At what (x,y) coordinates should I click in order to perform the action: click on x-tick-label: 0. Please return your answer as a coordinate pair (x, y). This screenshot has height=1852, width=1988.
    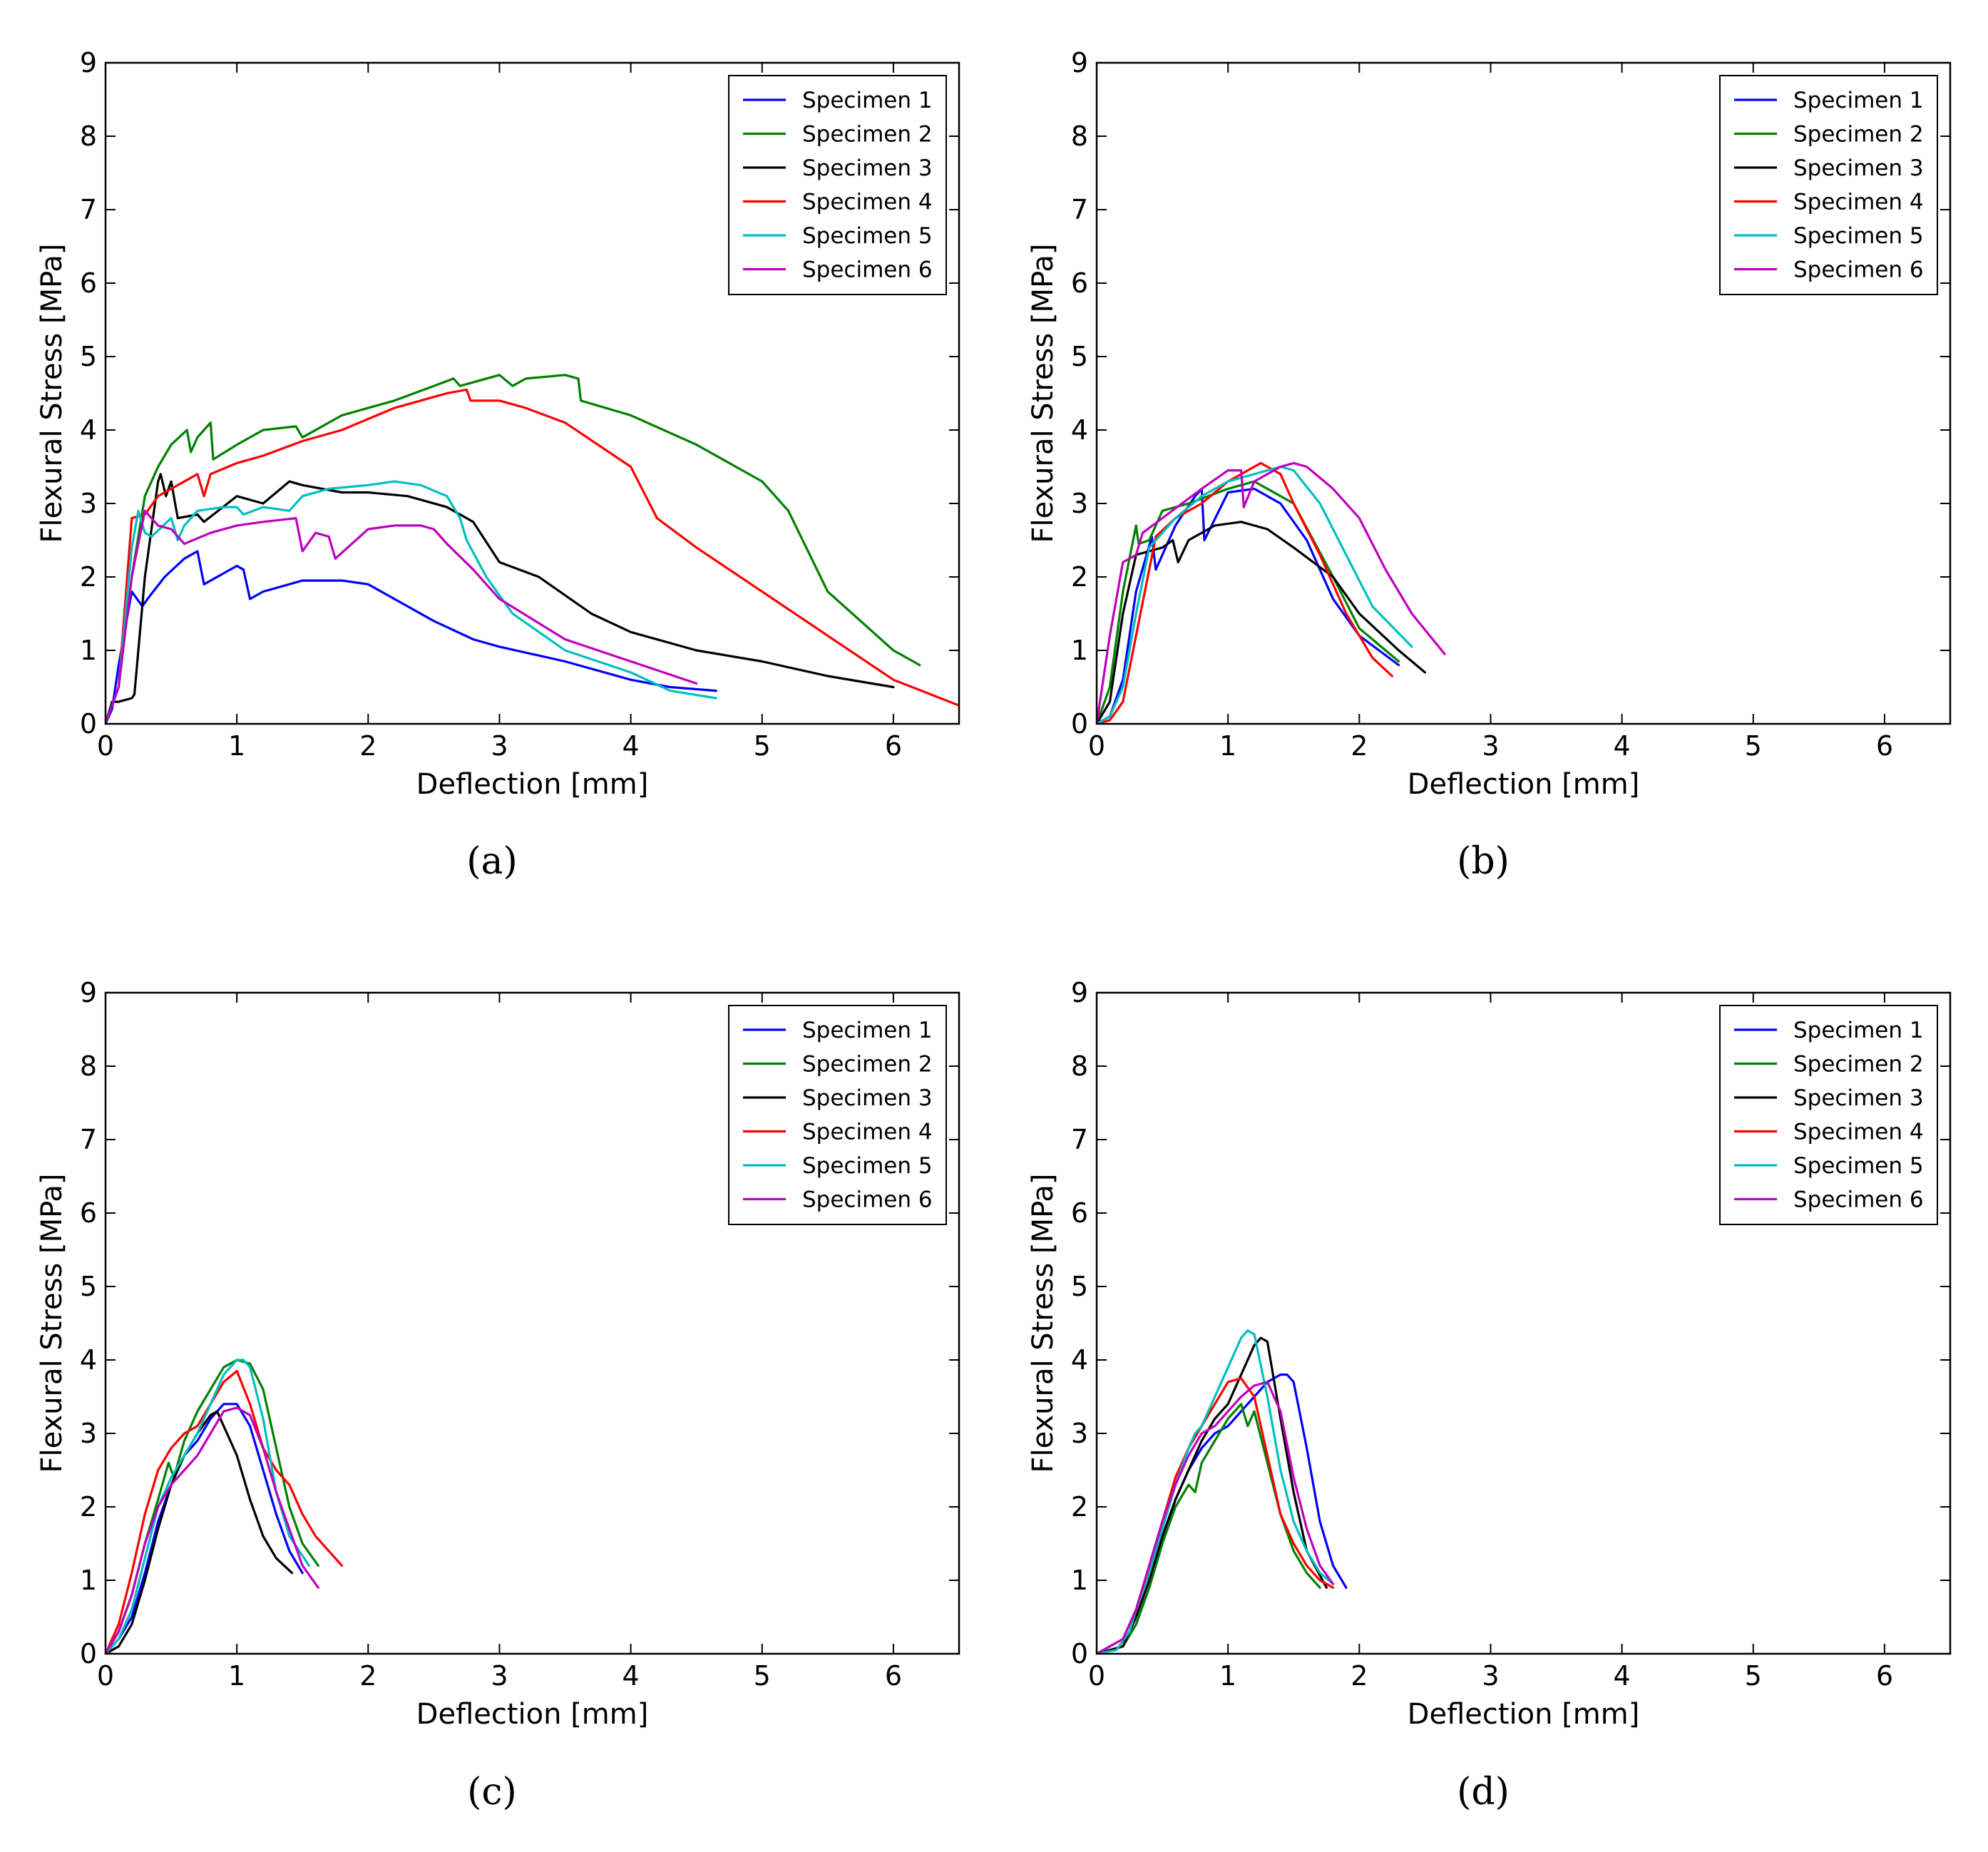
    Looking at the image, I should click on (1096, 746).